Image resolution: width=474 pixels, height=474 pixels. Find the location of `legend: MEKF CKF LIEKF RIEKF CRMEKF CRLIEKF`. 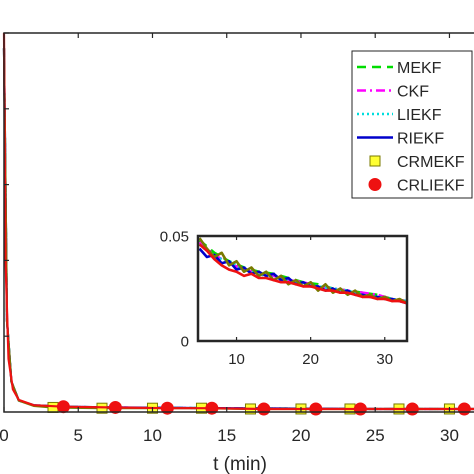

legend: MEKF CKF LIEKF RIEKF CRMEKF CRLIEKF is located at coordinates (412, 124).